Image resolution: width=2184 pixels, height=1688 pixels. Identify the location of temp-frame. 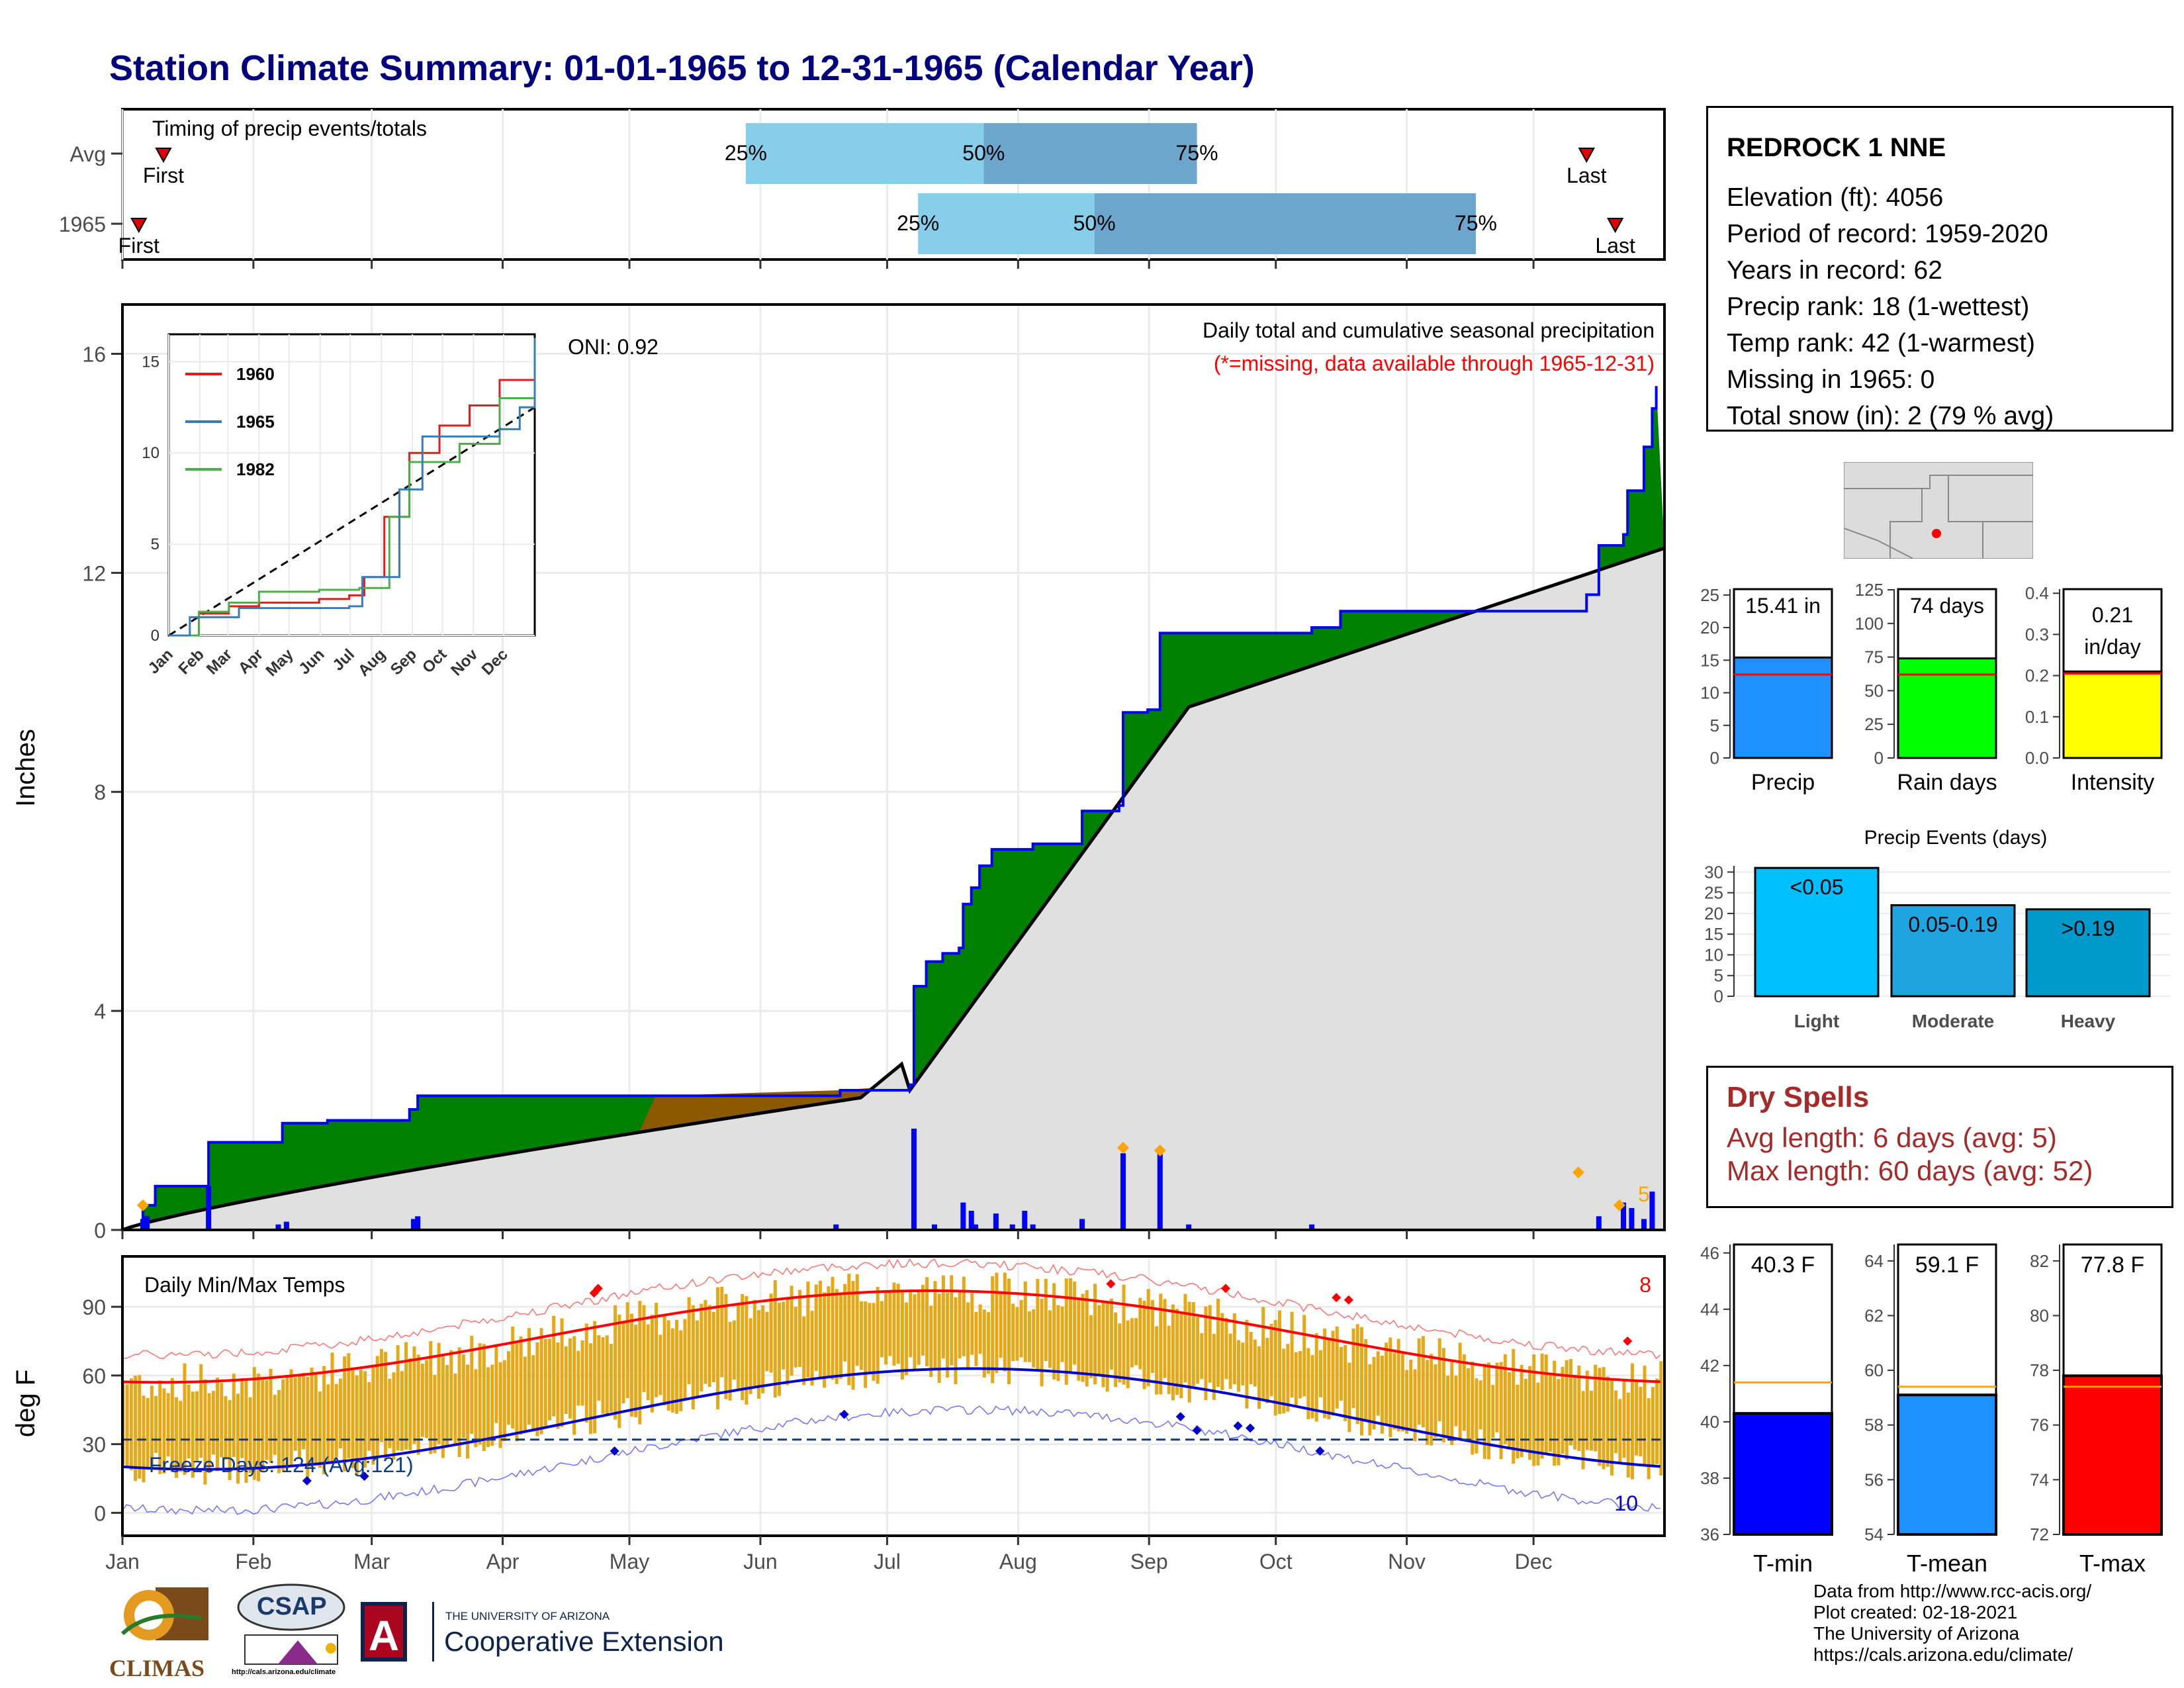
(893, 1396).